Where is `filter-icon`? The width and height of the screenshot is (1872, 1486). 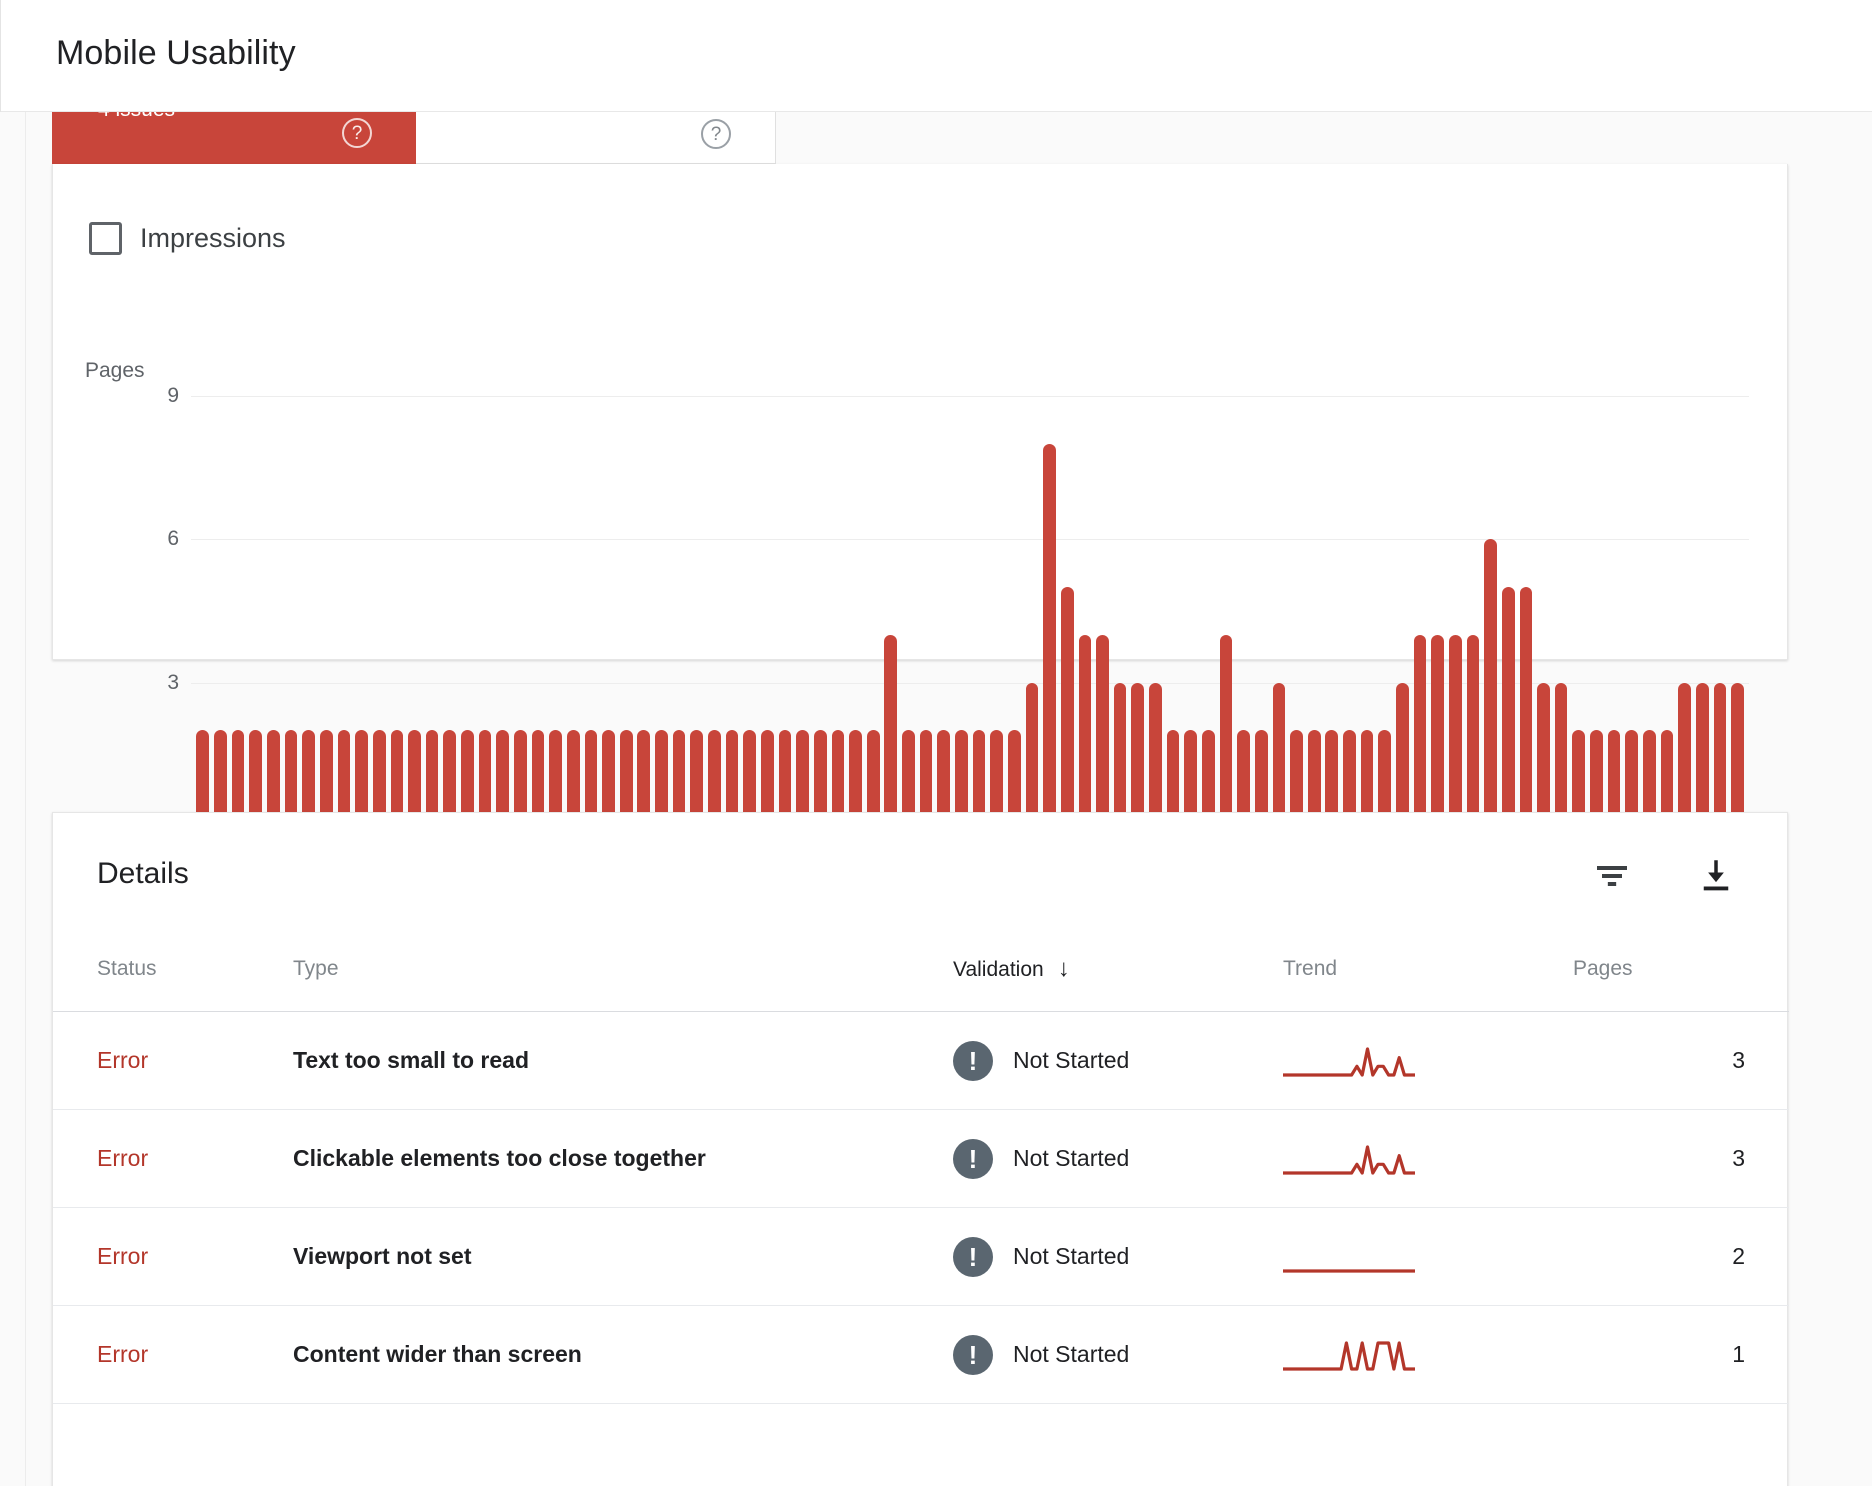
filter-icon is located at coordinates (1612, 876).